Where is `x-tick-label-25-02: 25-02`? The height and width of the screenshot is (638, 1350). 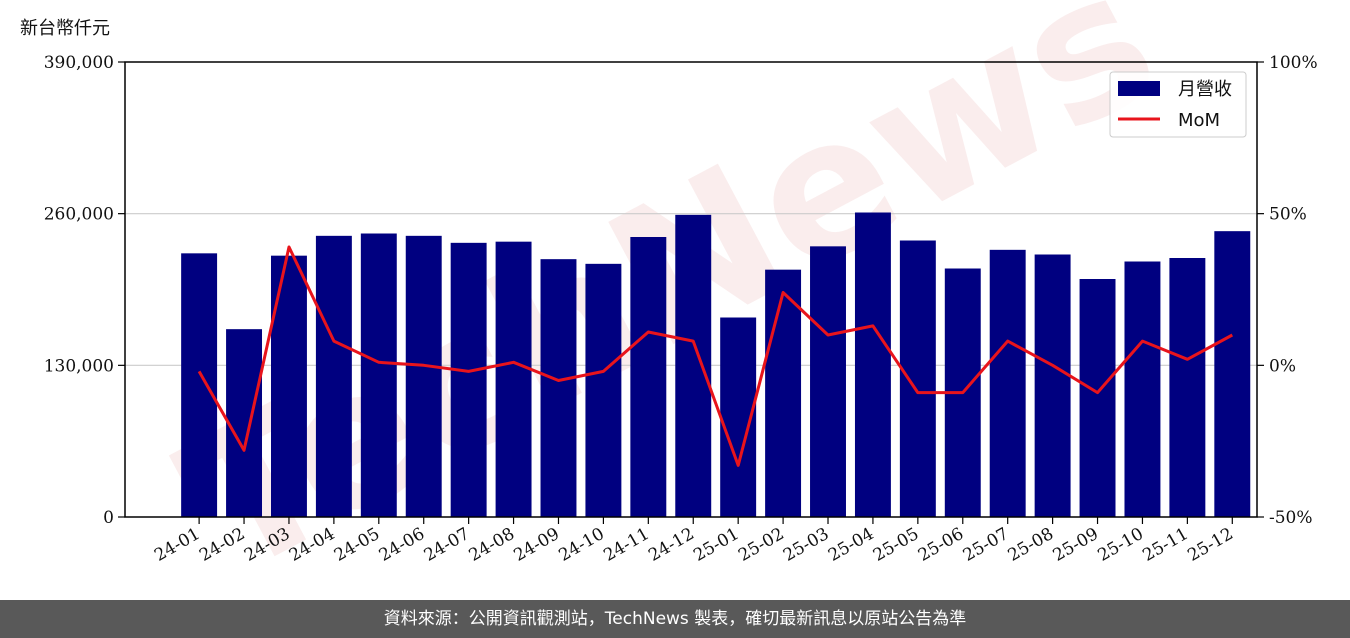 x-tick-label-25-02: 25-02 is located at coordinates (761, 545).